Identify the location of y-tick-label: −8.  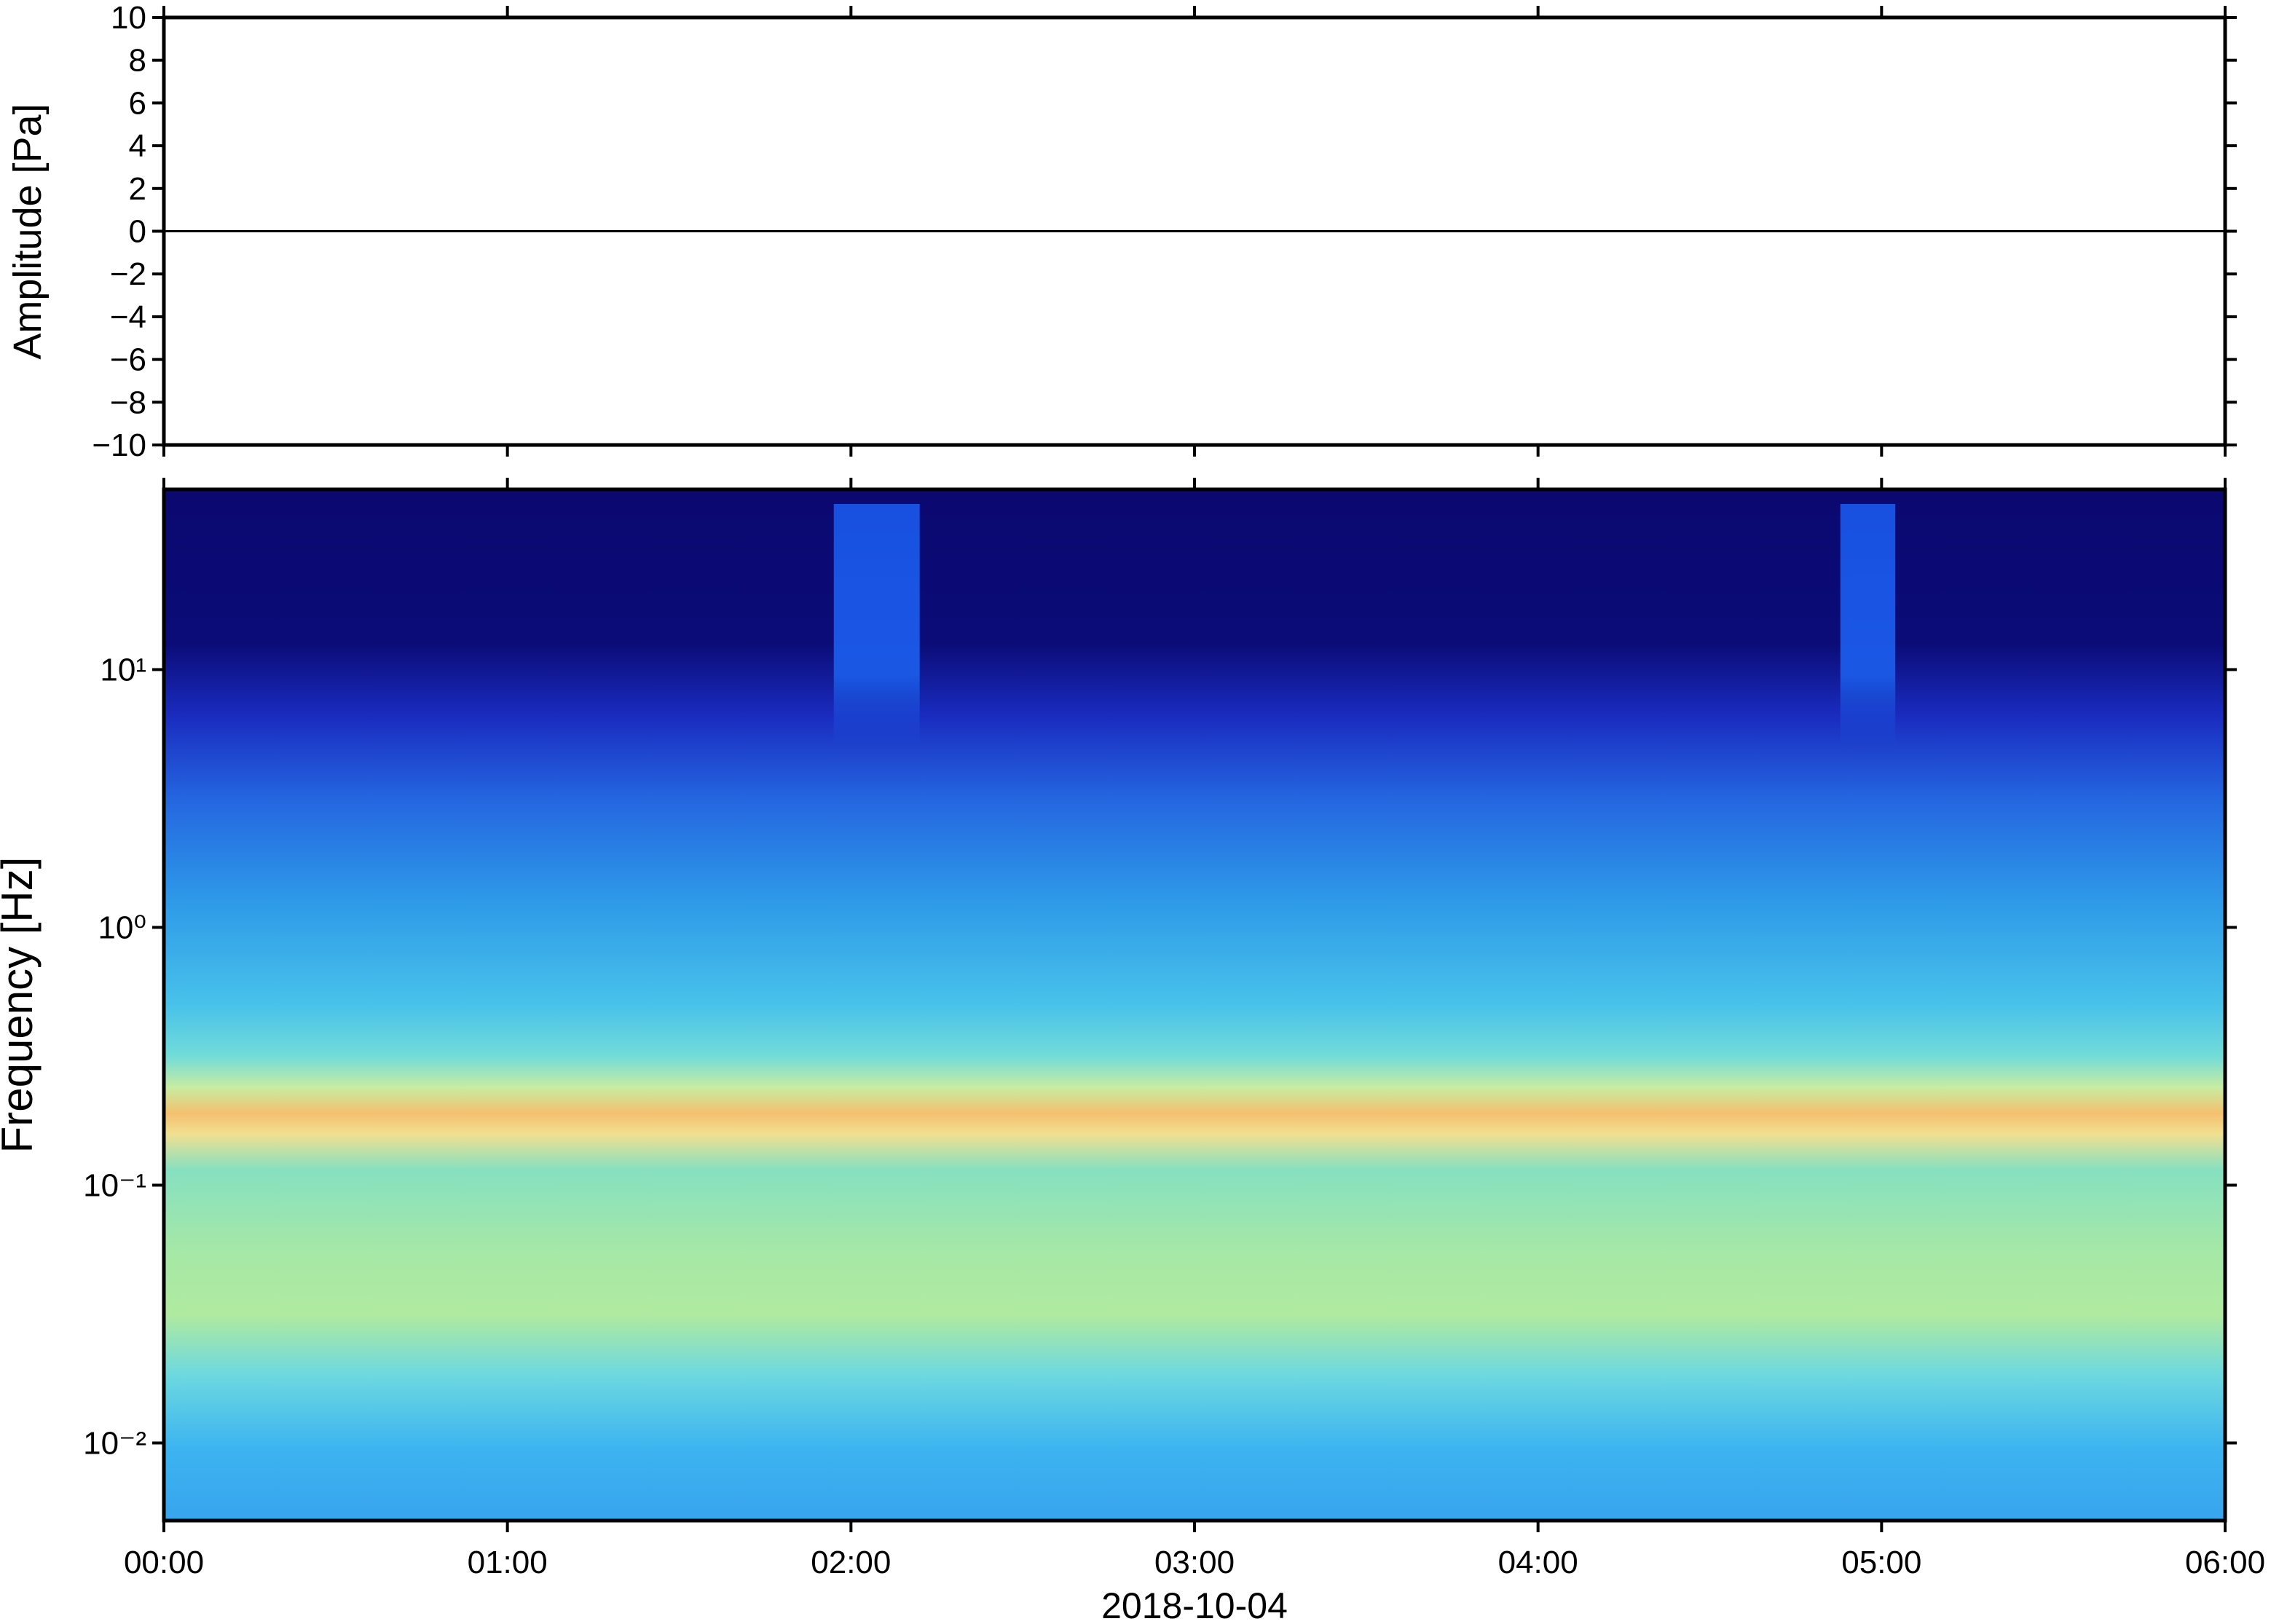
(128, 402).